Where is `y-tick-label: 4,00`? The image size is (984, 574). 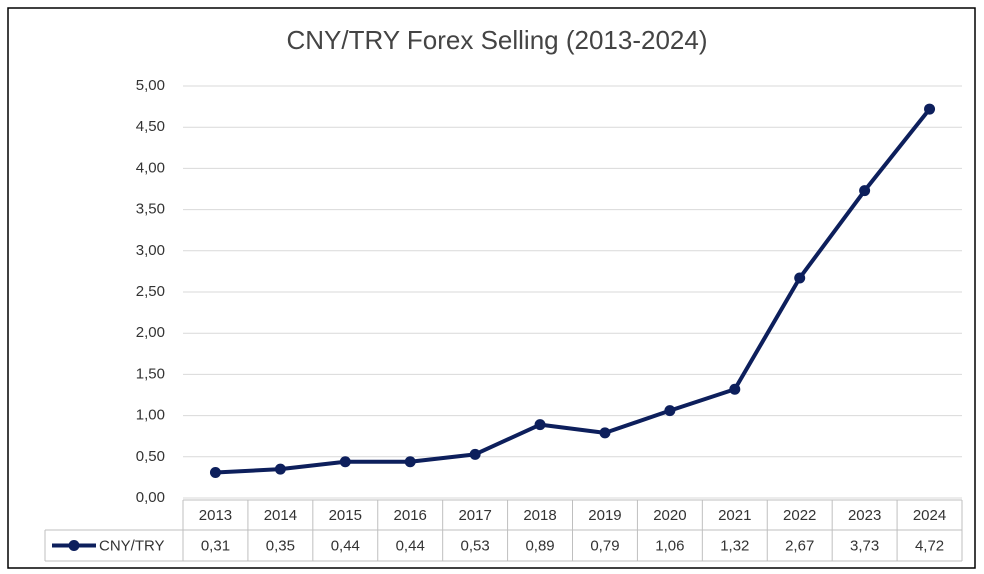 y-tick-label: 4,00 is located at coordinates (150, 167).